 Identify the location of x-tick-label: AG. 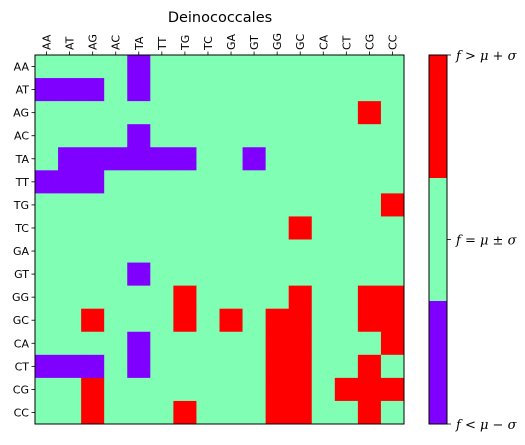
(93, 42).